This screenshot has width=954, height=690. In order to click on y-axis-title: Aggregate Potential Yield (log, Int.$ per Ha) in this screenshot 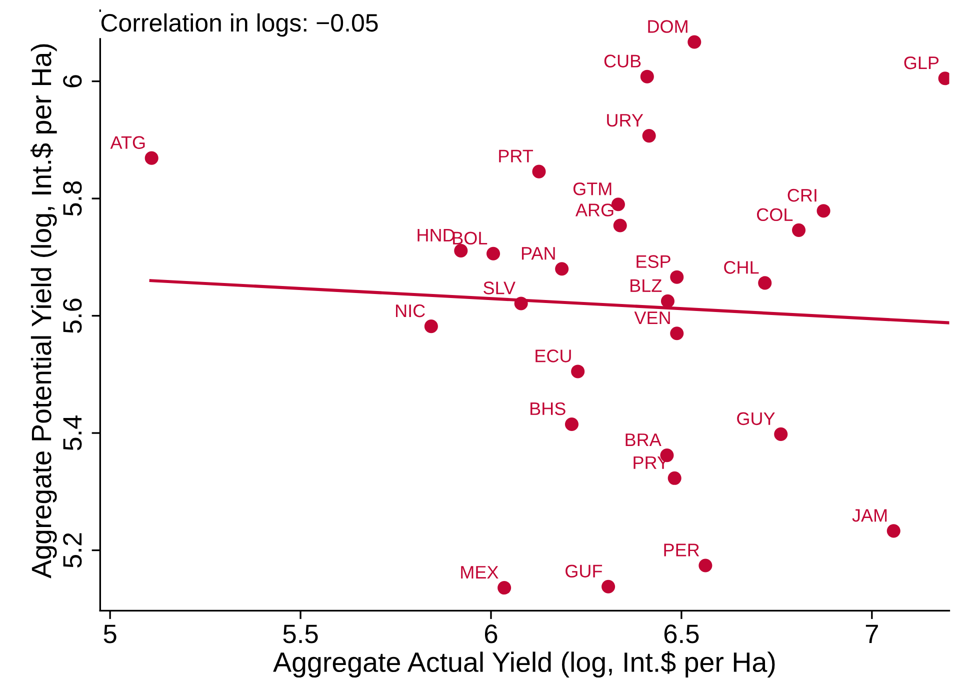, I will do `click(43, 311)`.